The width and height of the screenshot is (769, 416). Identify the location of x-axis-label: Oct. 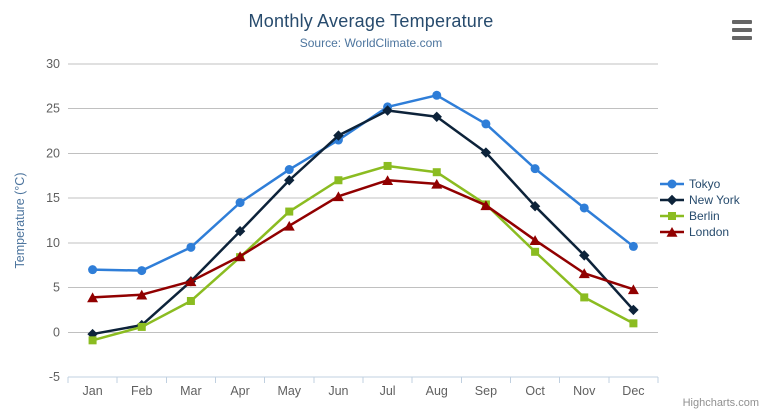
(535, 391).